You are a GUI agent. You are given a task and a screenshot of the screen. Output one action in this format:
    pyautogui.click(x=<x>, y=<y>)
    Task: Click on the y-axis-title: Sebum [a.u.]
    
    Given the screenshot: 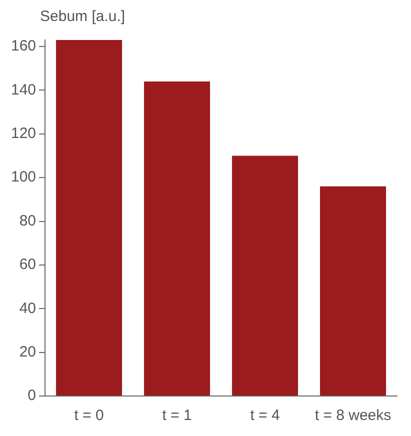 What is the action you would take?
    pyautogui.click(x=83, y=17)
    